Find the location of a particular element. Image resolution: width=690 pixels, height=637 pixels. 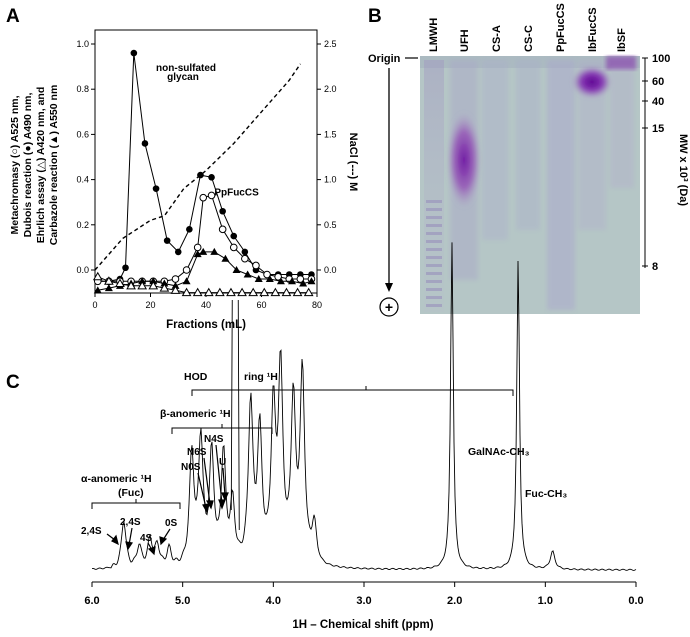

arrow-4s-head is located at coordinates (151, 551).